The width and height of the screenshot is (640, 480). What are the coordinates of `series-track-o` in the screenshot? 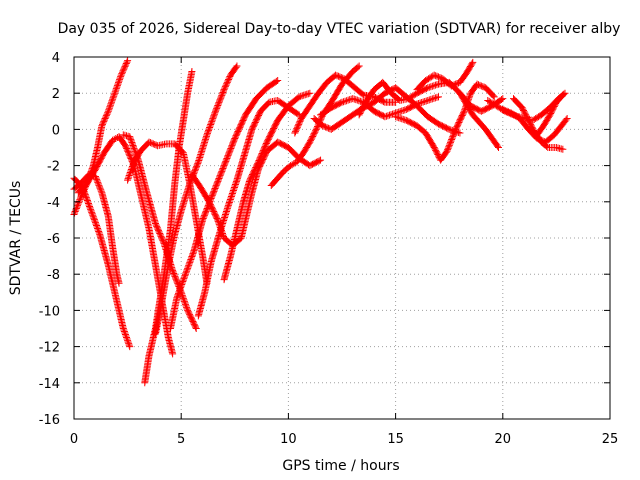 It's located at (379, 107).